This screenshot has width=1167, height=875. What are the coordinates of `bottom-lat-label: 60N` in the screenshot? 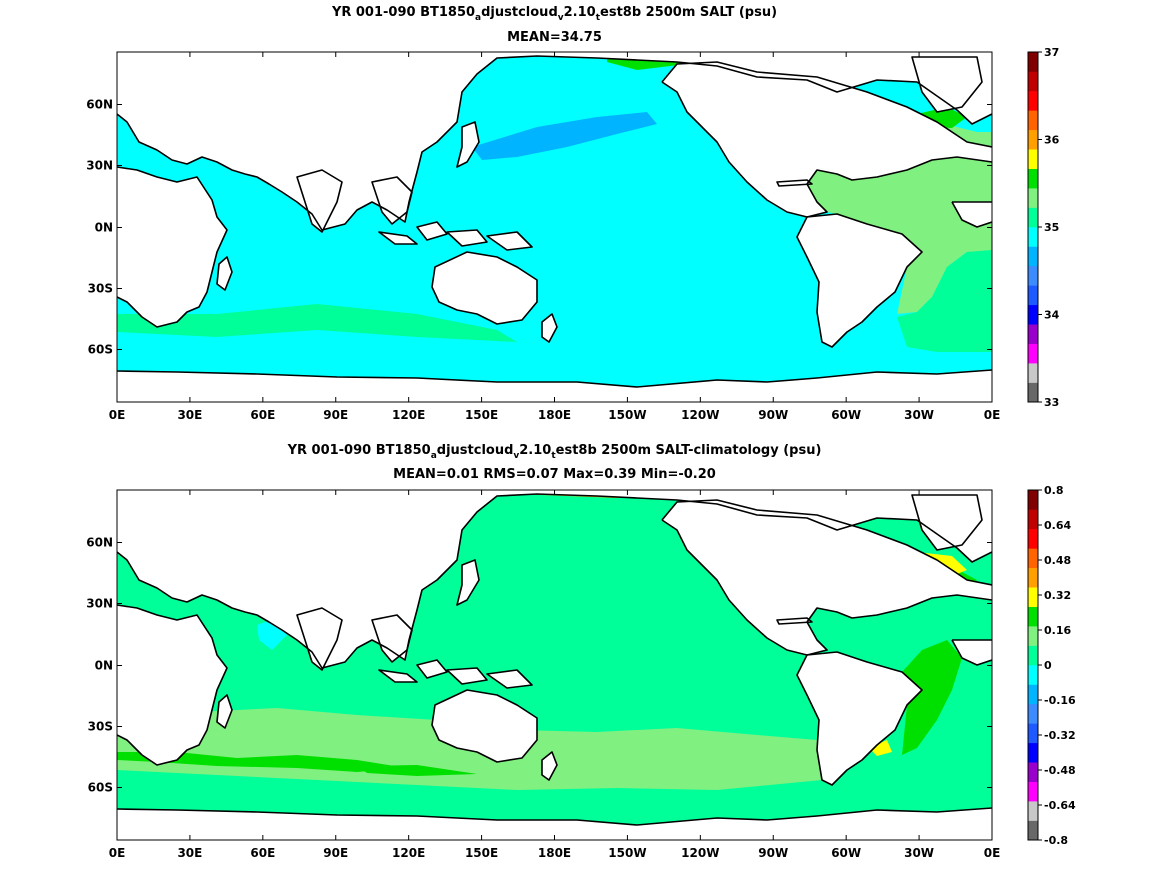 It's located at (99, 543).